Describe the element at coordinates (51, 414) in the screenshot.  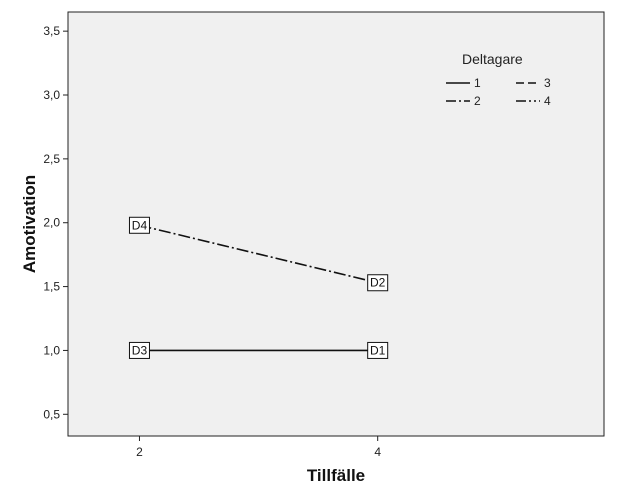
I see `y-tick-label: 0,5` at that location.